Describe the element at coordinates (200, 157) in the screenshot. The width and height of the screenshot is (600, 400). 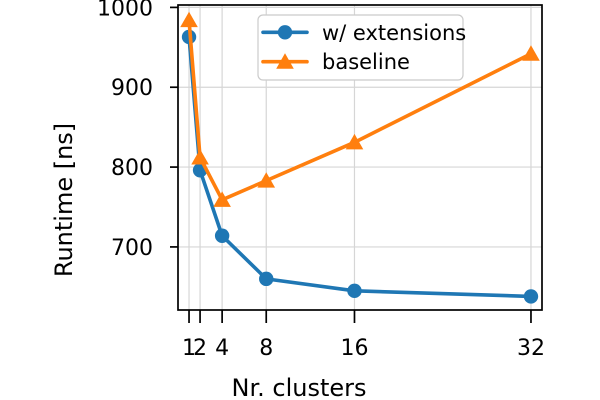
I see `marker-baseline-x2` at that location.